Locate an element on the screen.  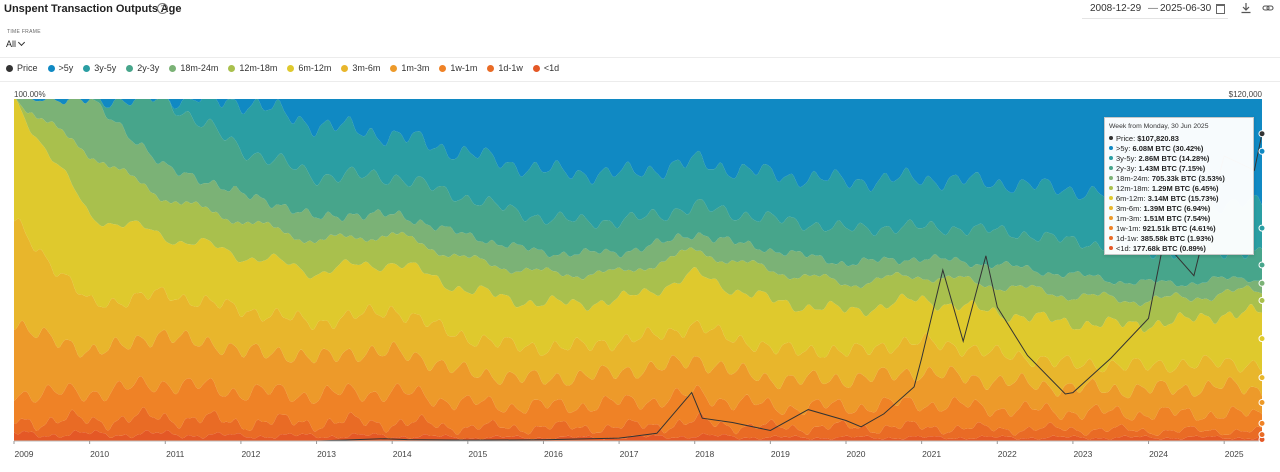
legend-item: 2y-3y is located at coordinates (142, 68).